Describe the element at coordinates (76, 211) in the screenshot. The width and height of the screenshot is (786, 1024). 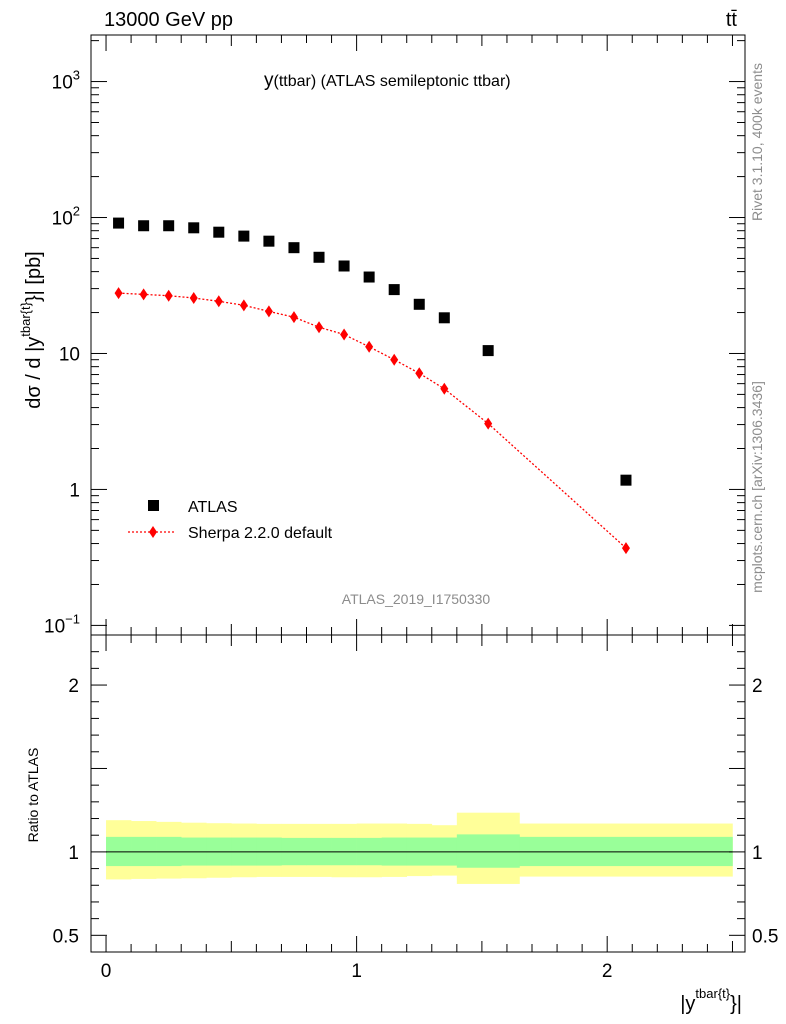
I see `y-tick-label-exponent: 2` at that location.